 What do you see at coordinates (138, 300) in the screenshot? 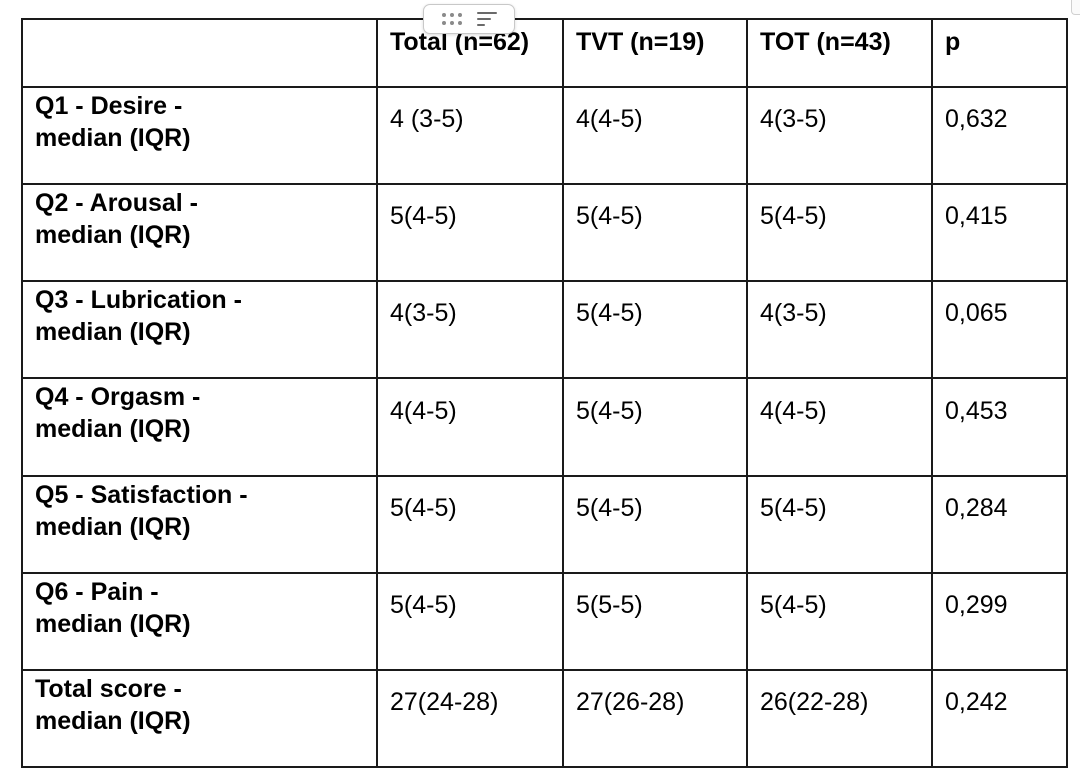
I see `row-label: Q3 - Lubrication -` at bounding box center [138, 300].